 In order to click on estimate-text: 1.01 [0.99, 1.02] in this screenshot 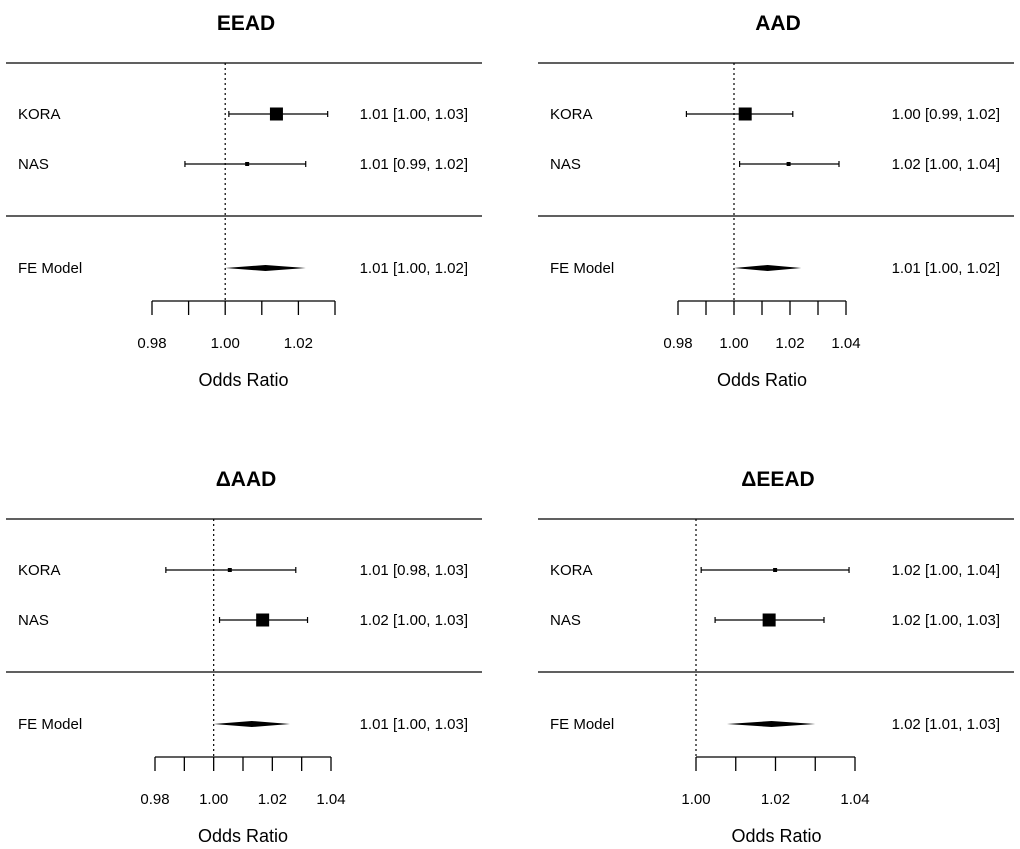, I will do `click(414, 164)`.